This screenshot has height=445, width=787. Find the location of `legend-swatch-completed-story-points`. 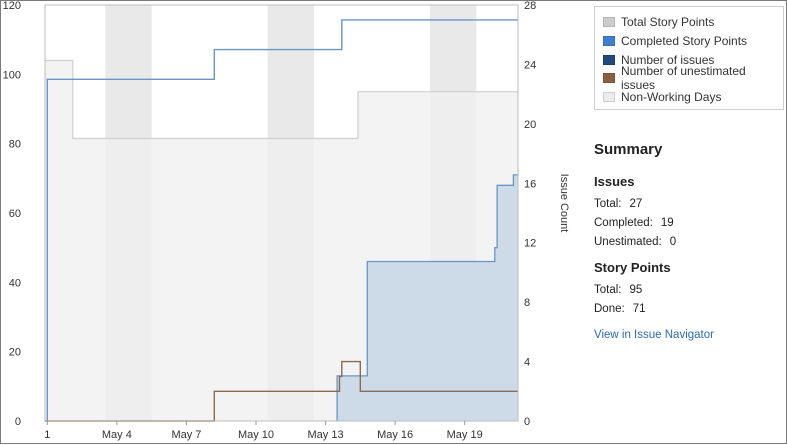

legend-swatch-completed-story-points is located at coordinates (609, 41).